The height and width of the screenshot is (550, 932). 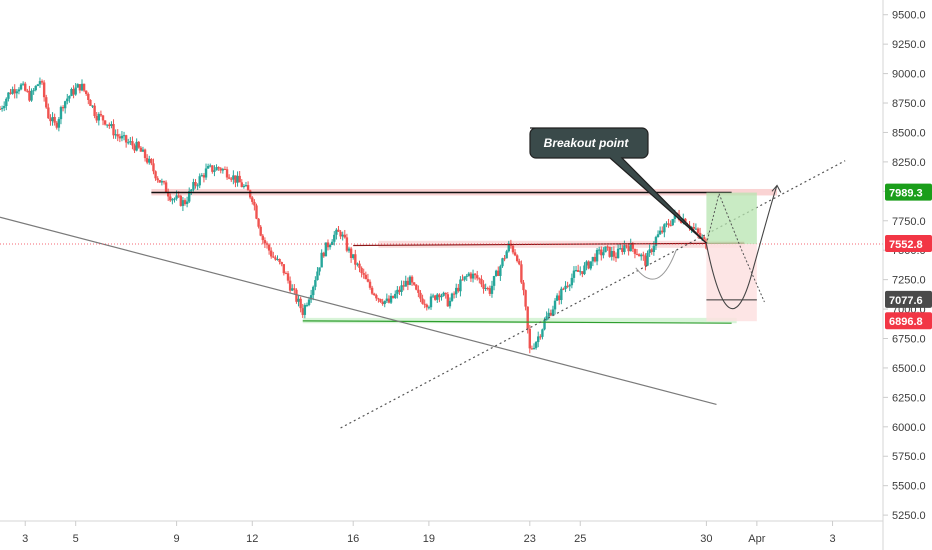 What do you see at coordinates (909, 340) in the screenshot?
I see `y-tick-label: 6750.0` at bounding box center [909, 340].